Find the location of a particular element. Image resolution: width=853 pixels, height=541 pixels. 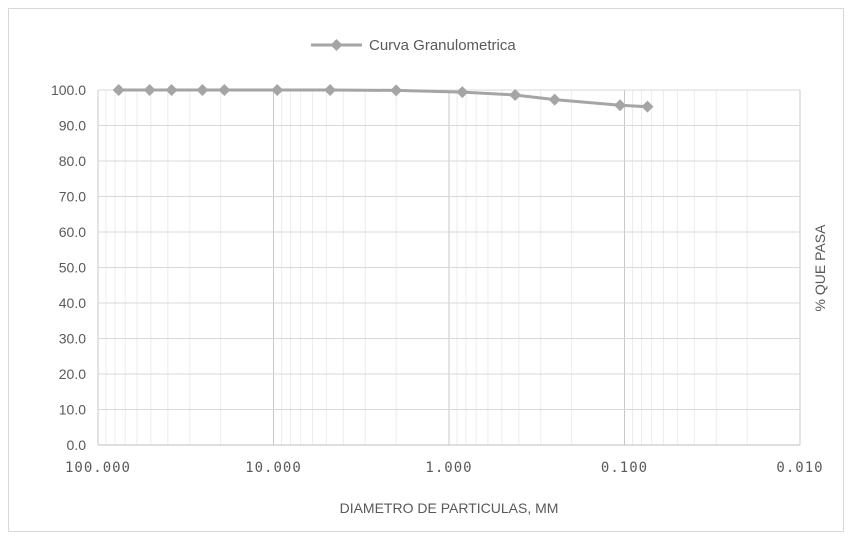

x-tick-label: 100.000 is located at coordinates (98, 468).